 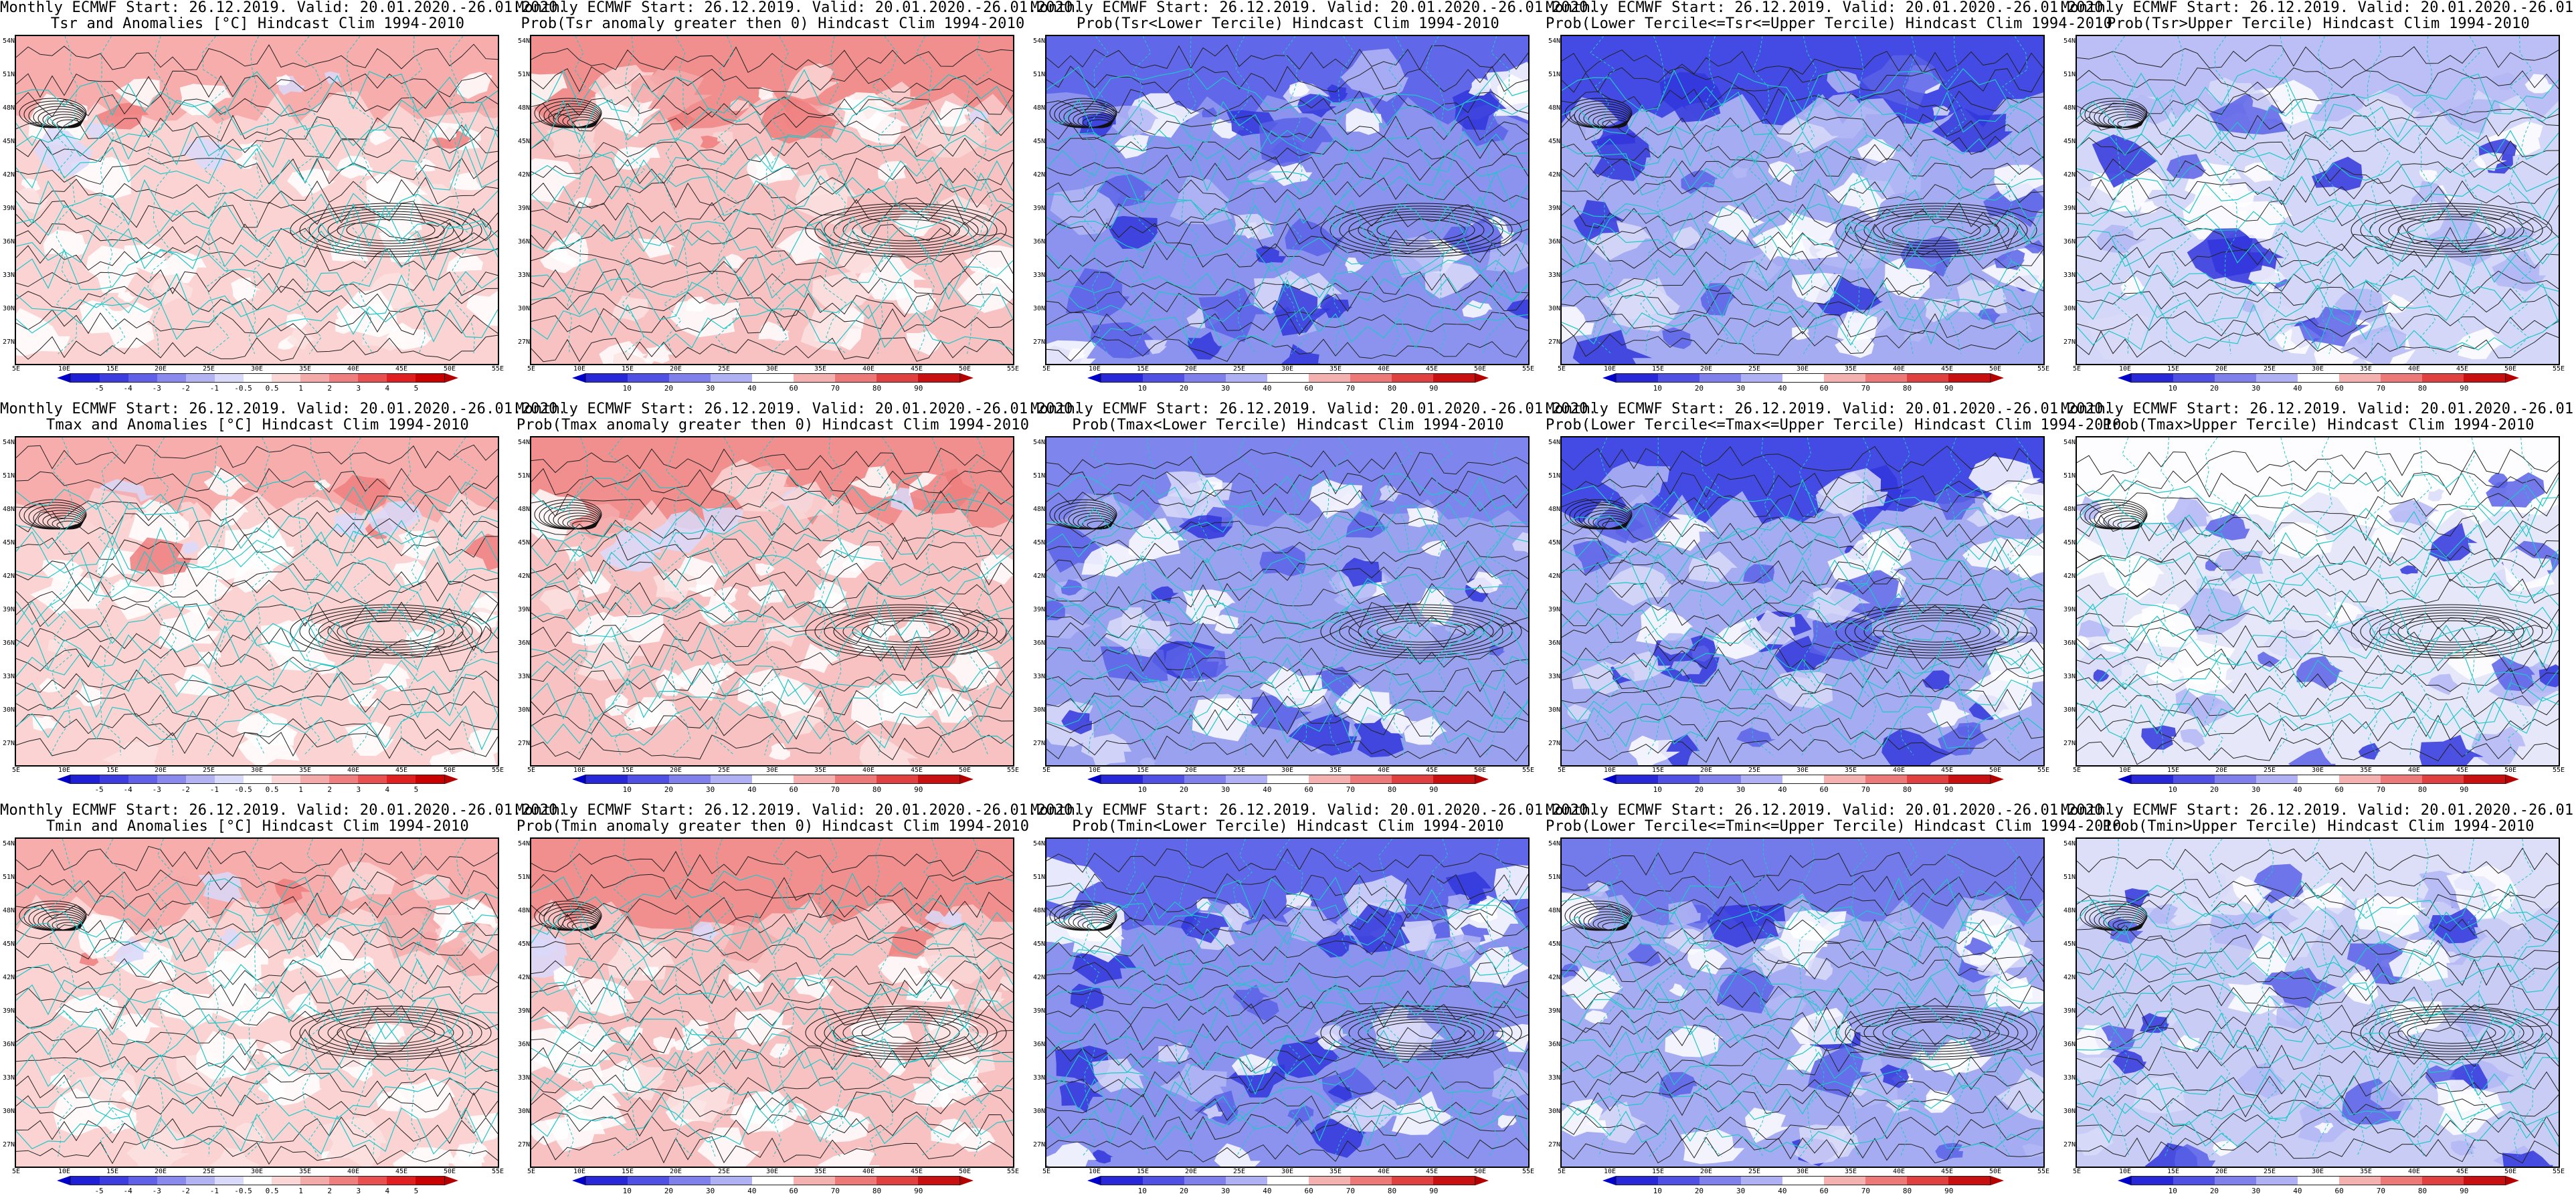 I want to click on lon-label: 50E, so click(x=1480, y=1171).